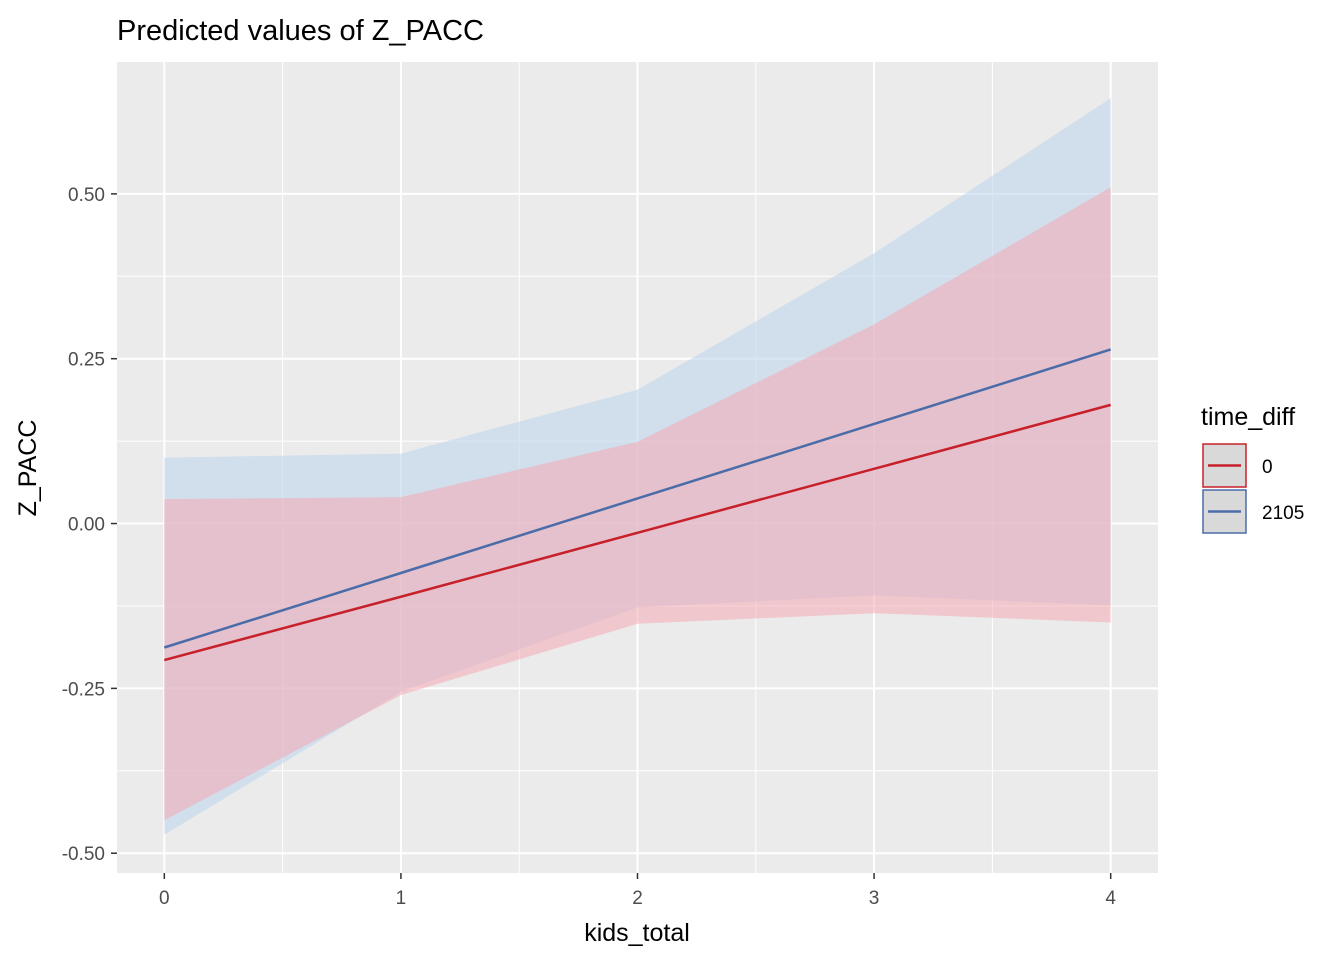 This screenshot has height=960, width=1344. Describe the element at coordinates (874, 898) in the screenshot. I see `x-tick-label: 3` at that location.